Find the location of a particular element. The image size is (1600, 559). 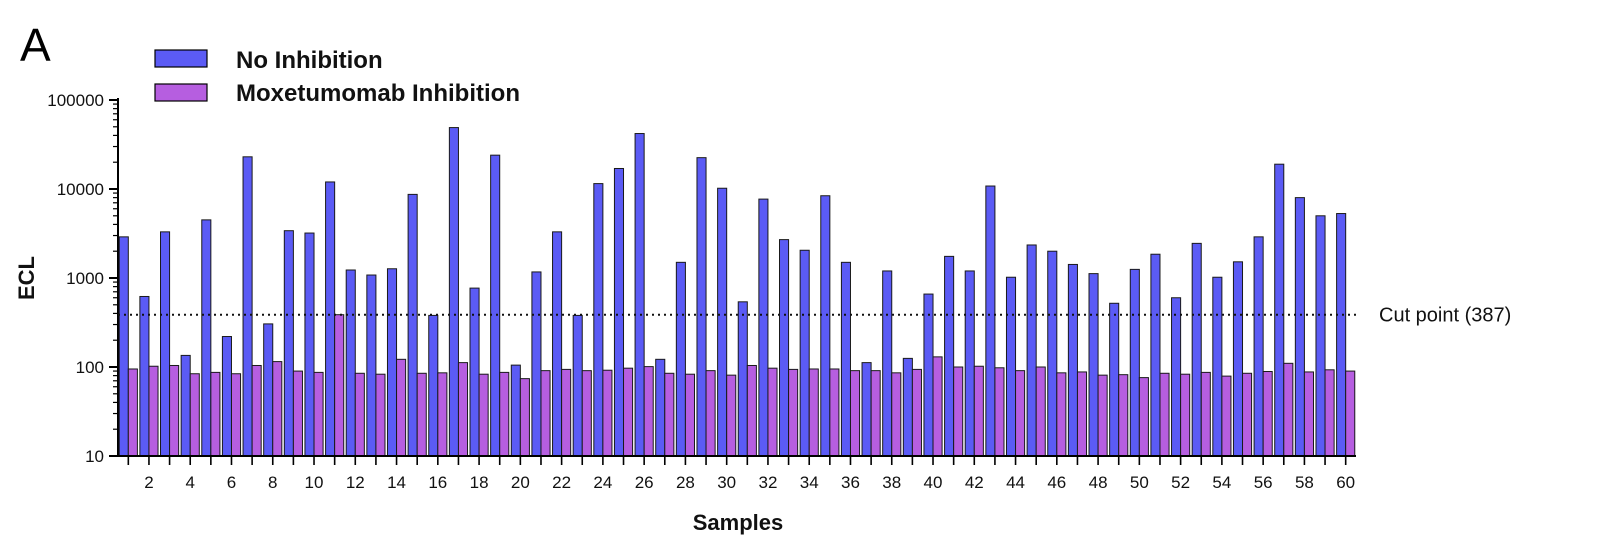

y-tick-label: 100 is located at coordinates (90, 367).